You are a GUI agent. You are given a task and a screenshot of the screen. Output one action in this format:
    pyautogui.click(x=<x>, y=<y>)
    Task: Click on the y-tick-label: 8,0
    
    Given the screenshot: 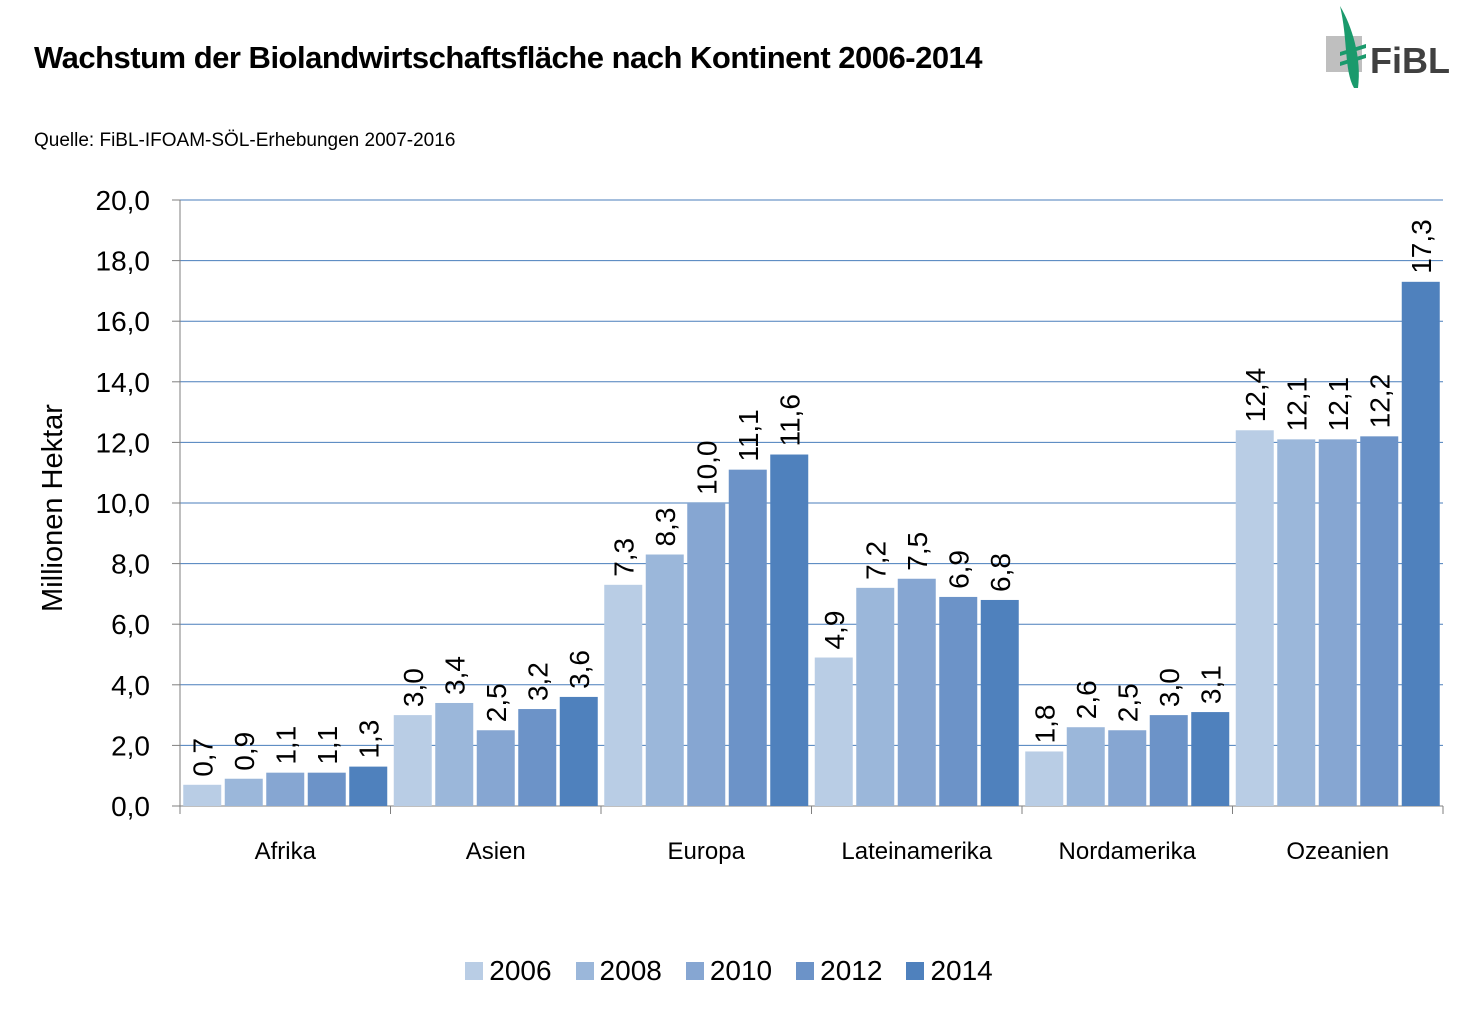 What is the action you would take?
    pyautogui.click(x=130, y=564)
    